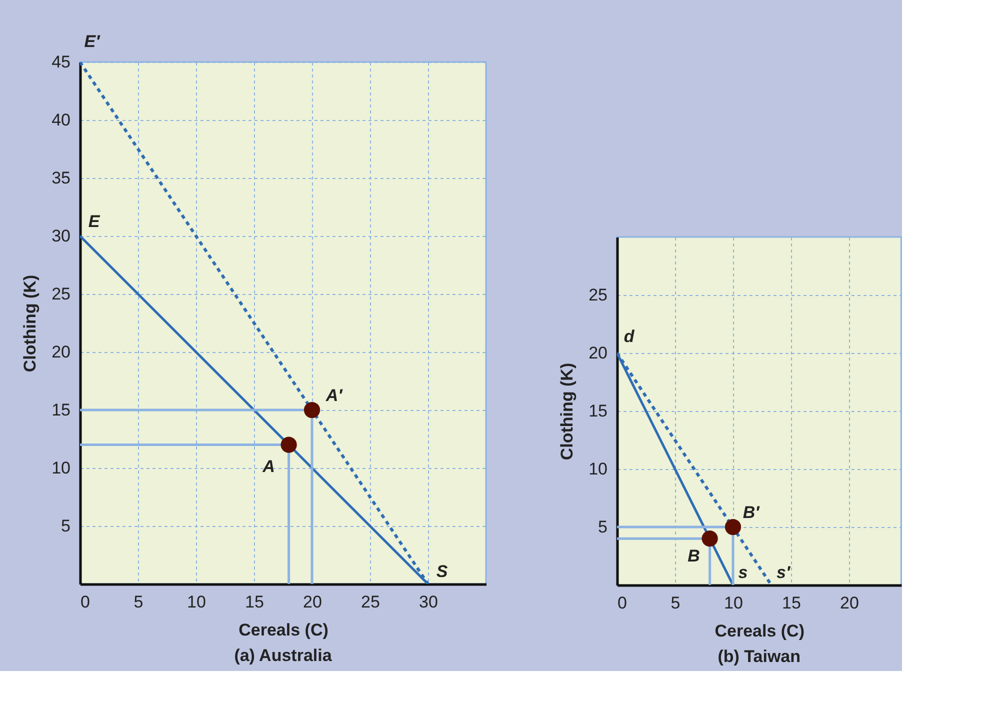 Image resolution: width=989 pixels, height=727 pixels. What do you see at coordinates (370, 602) in the screenshot?
I see `x-tick-label: 25` at bounding box center [370, 602].